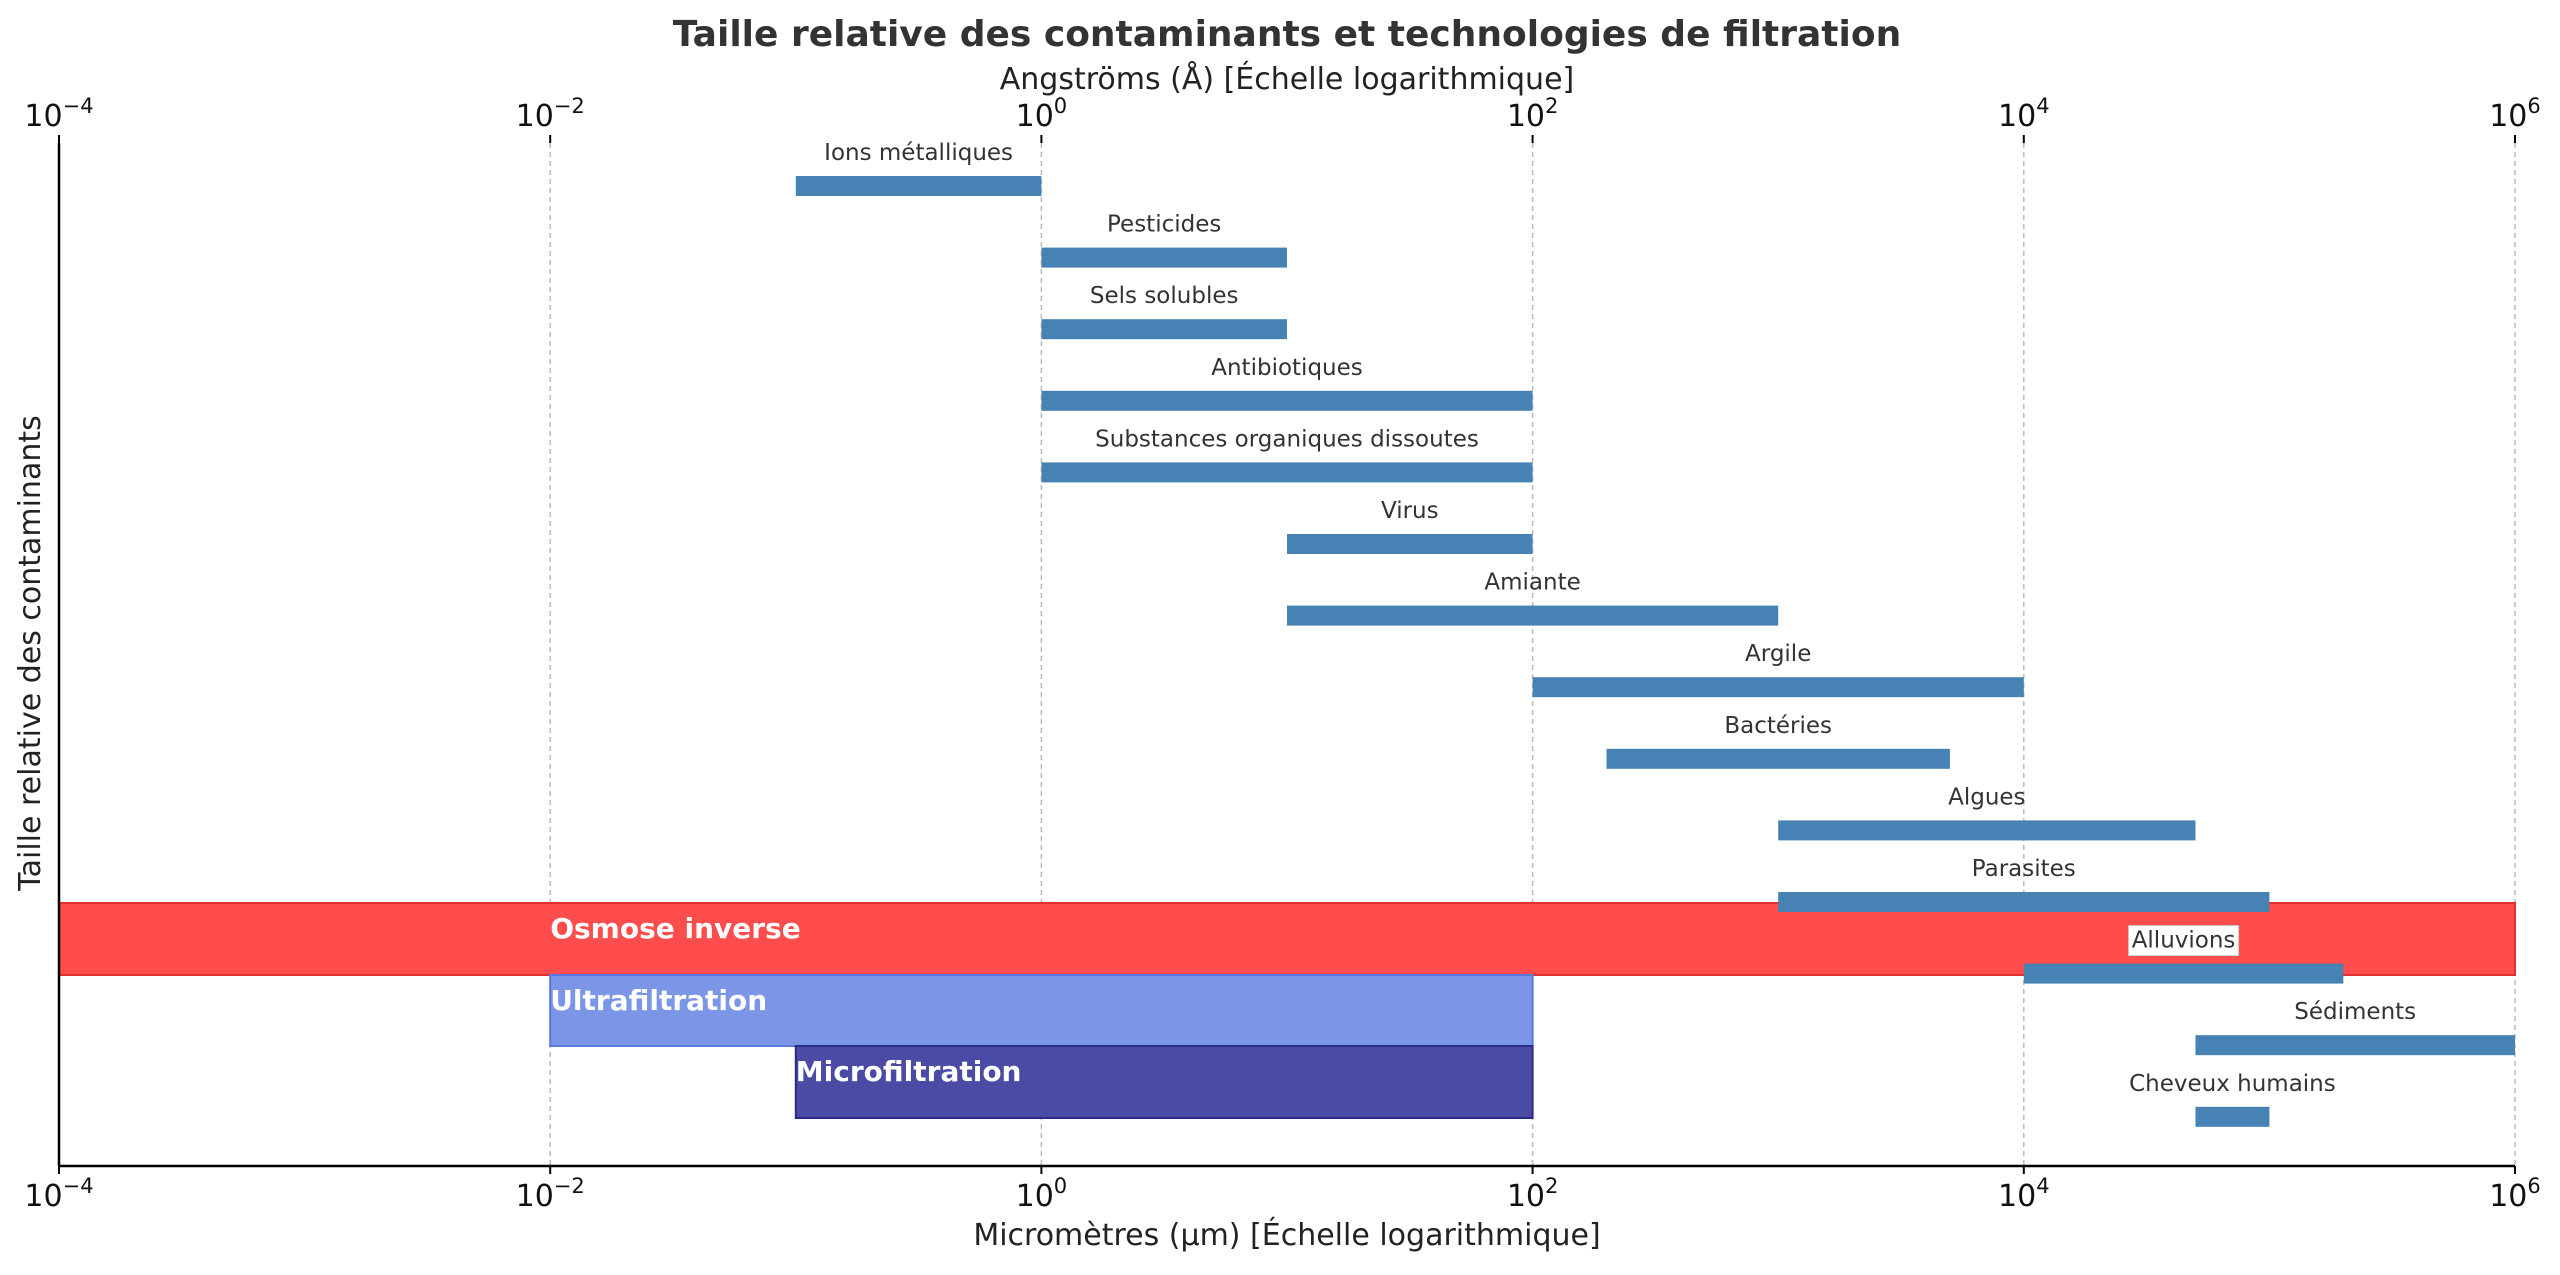  Describe the element at coordinates (1286, 1235) in the screenshot. I see `x-axis-label: Micromètres (µm) [Échelle logarithmique]` at that location.